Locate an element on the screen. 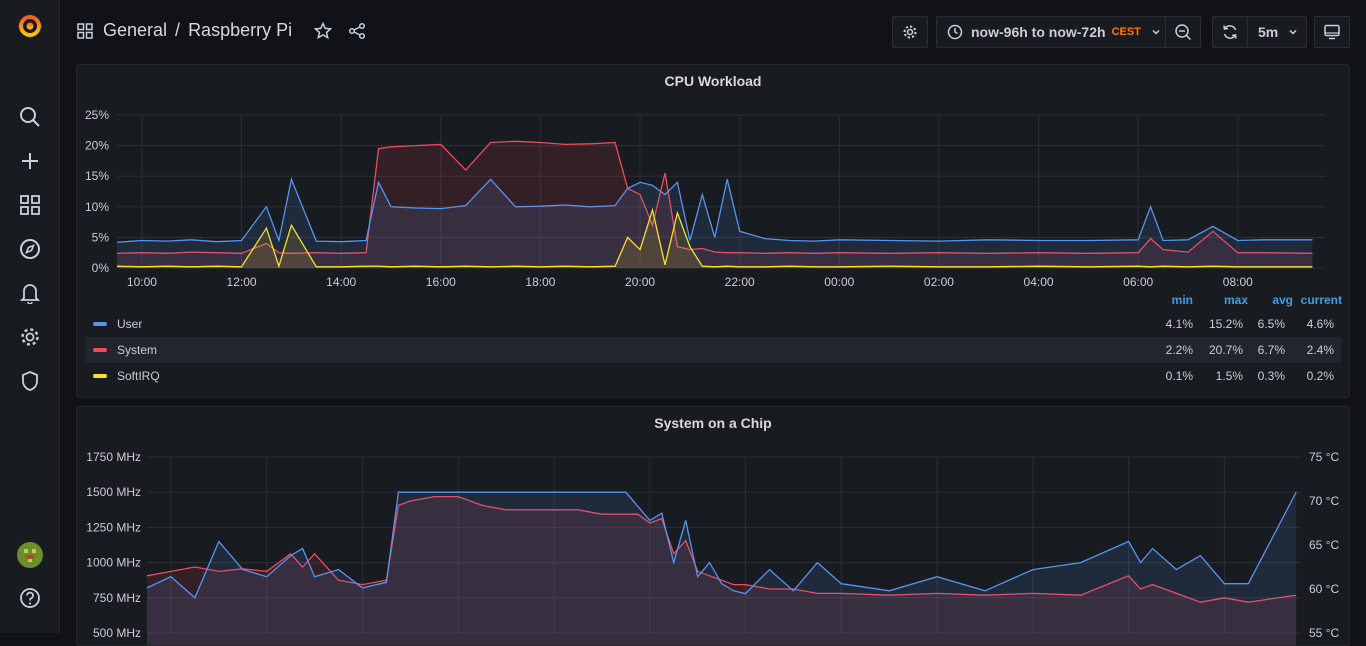 This screenshot has height=646, width=1366. series-line-softirq is located at coordinates (714, 238).